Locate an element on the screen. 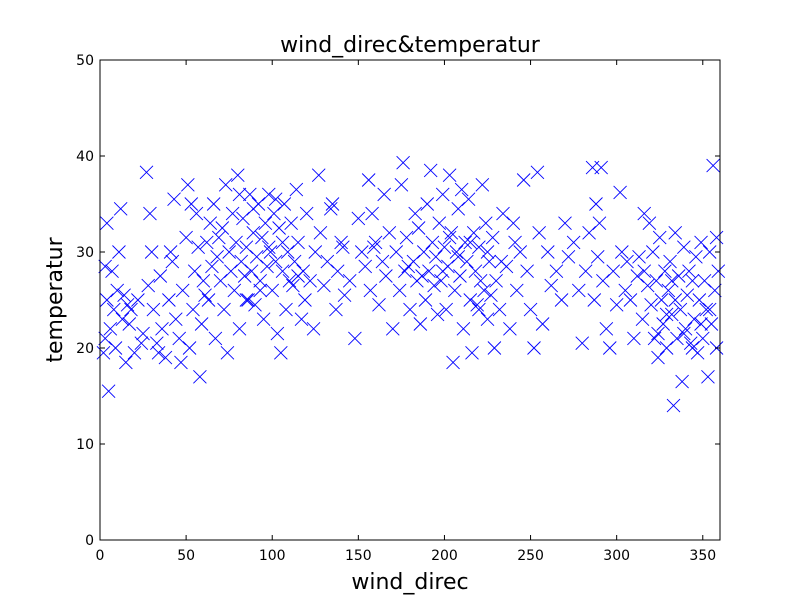 The image size is (800, 600). x-tick-label: 300 is located at coordinates (616, 556).